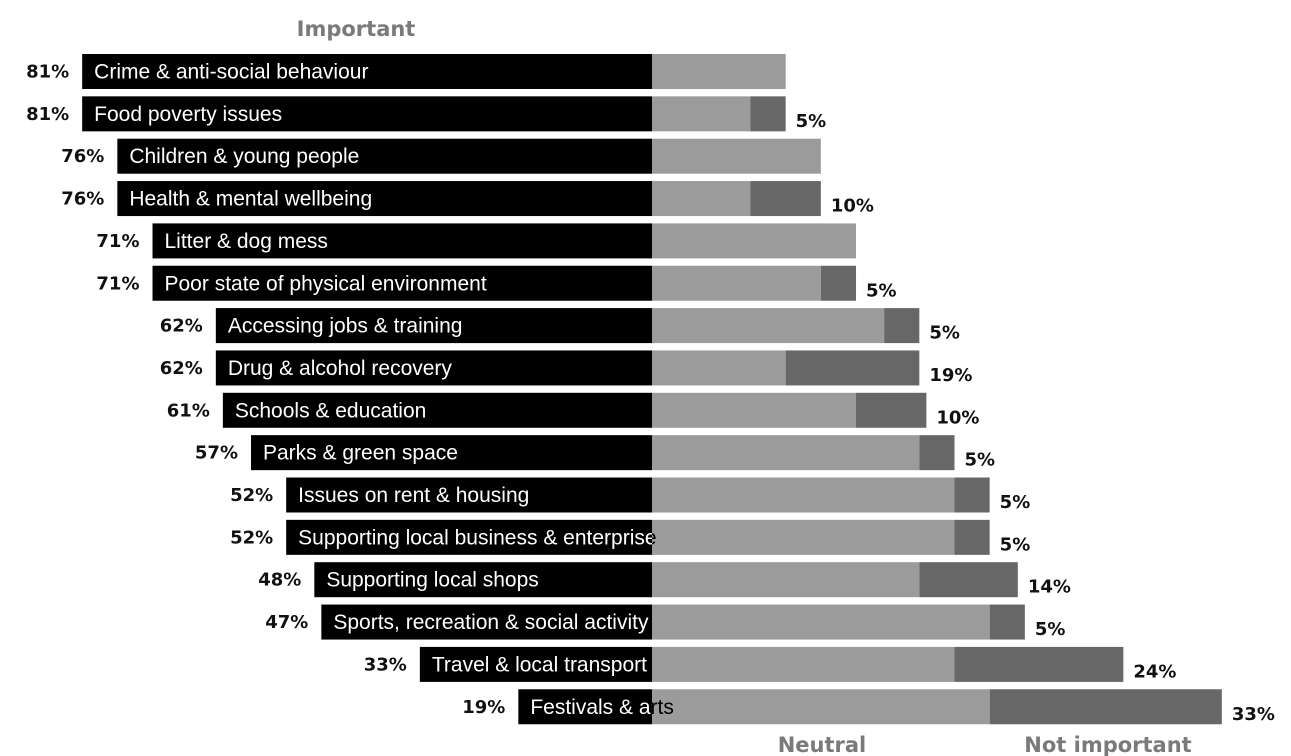 The width and height of the screenshot is (1291, 756). I want to click on header-important: Important, so click(356, 29).